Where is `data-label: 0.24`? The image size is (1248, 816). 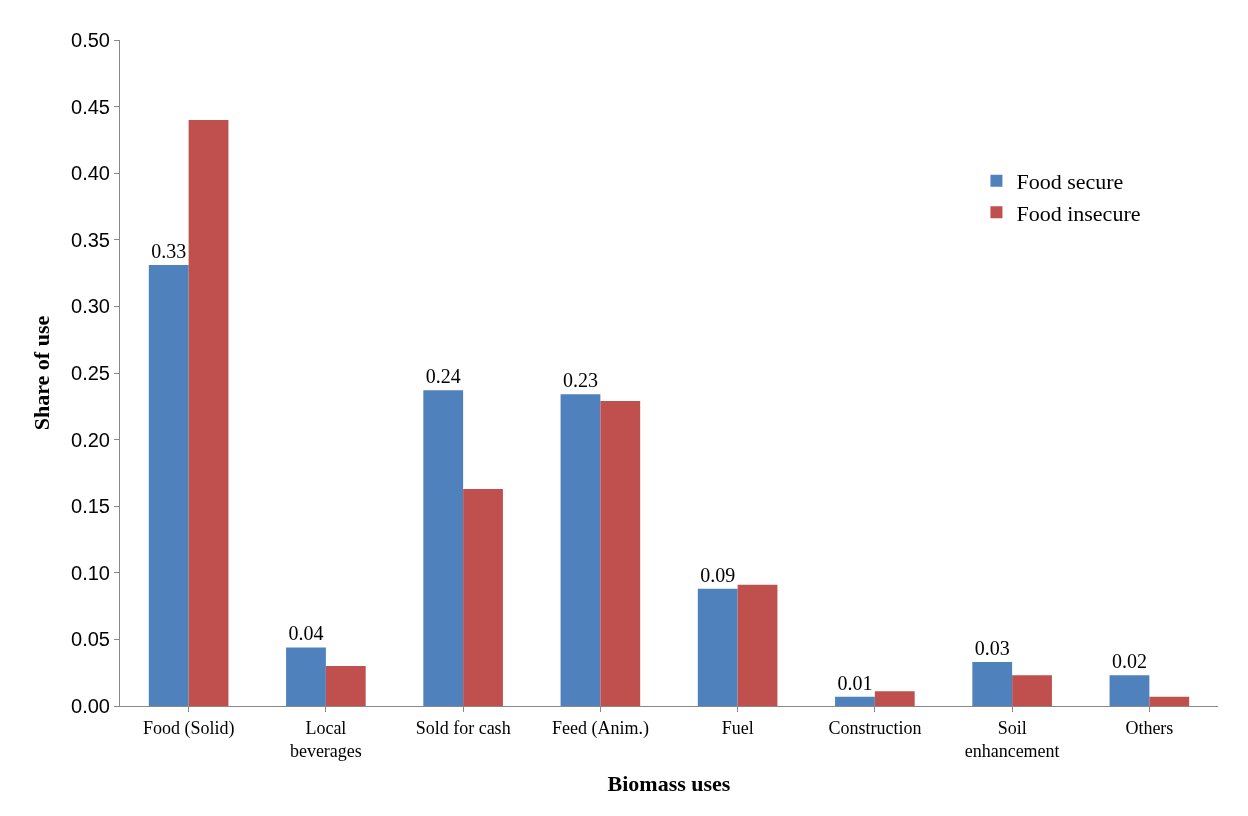 data-label: 0.24 is located at coordinates (443, 376).